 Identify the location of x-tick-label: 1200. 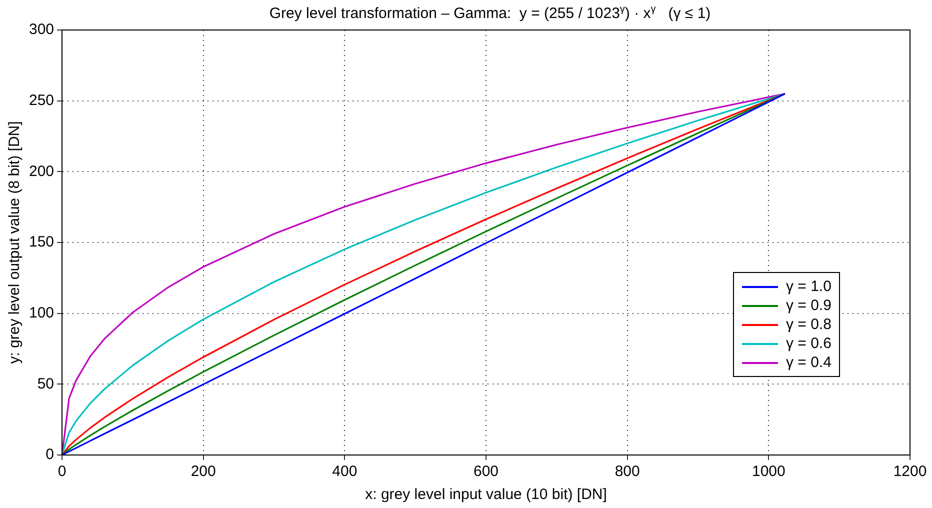
(910, 471).